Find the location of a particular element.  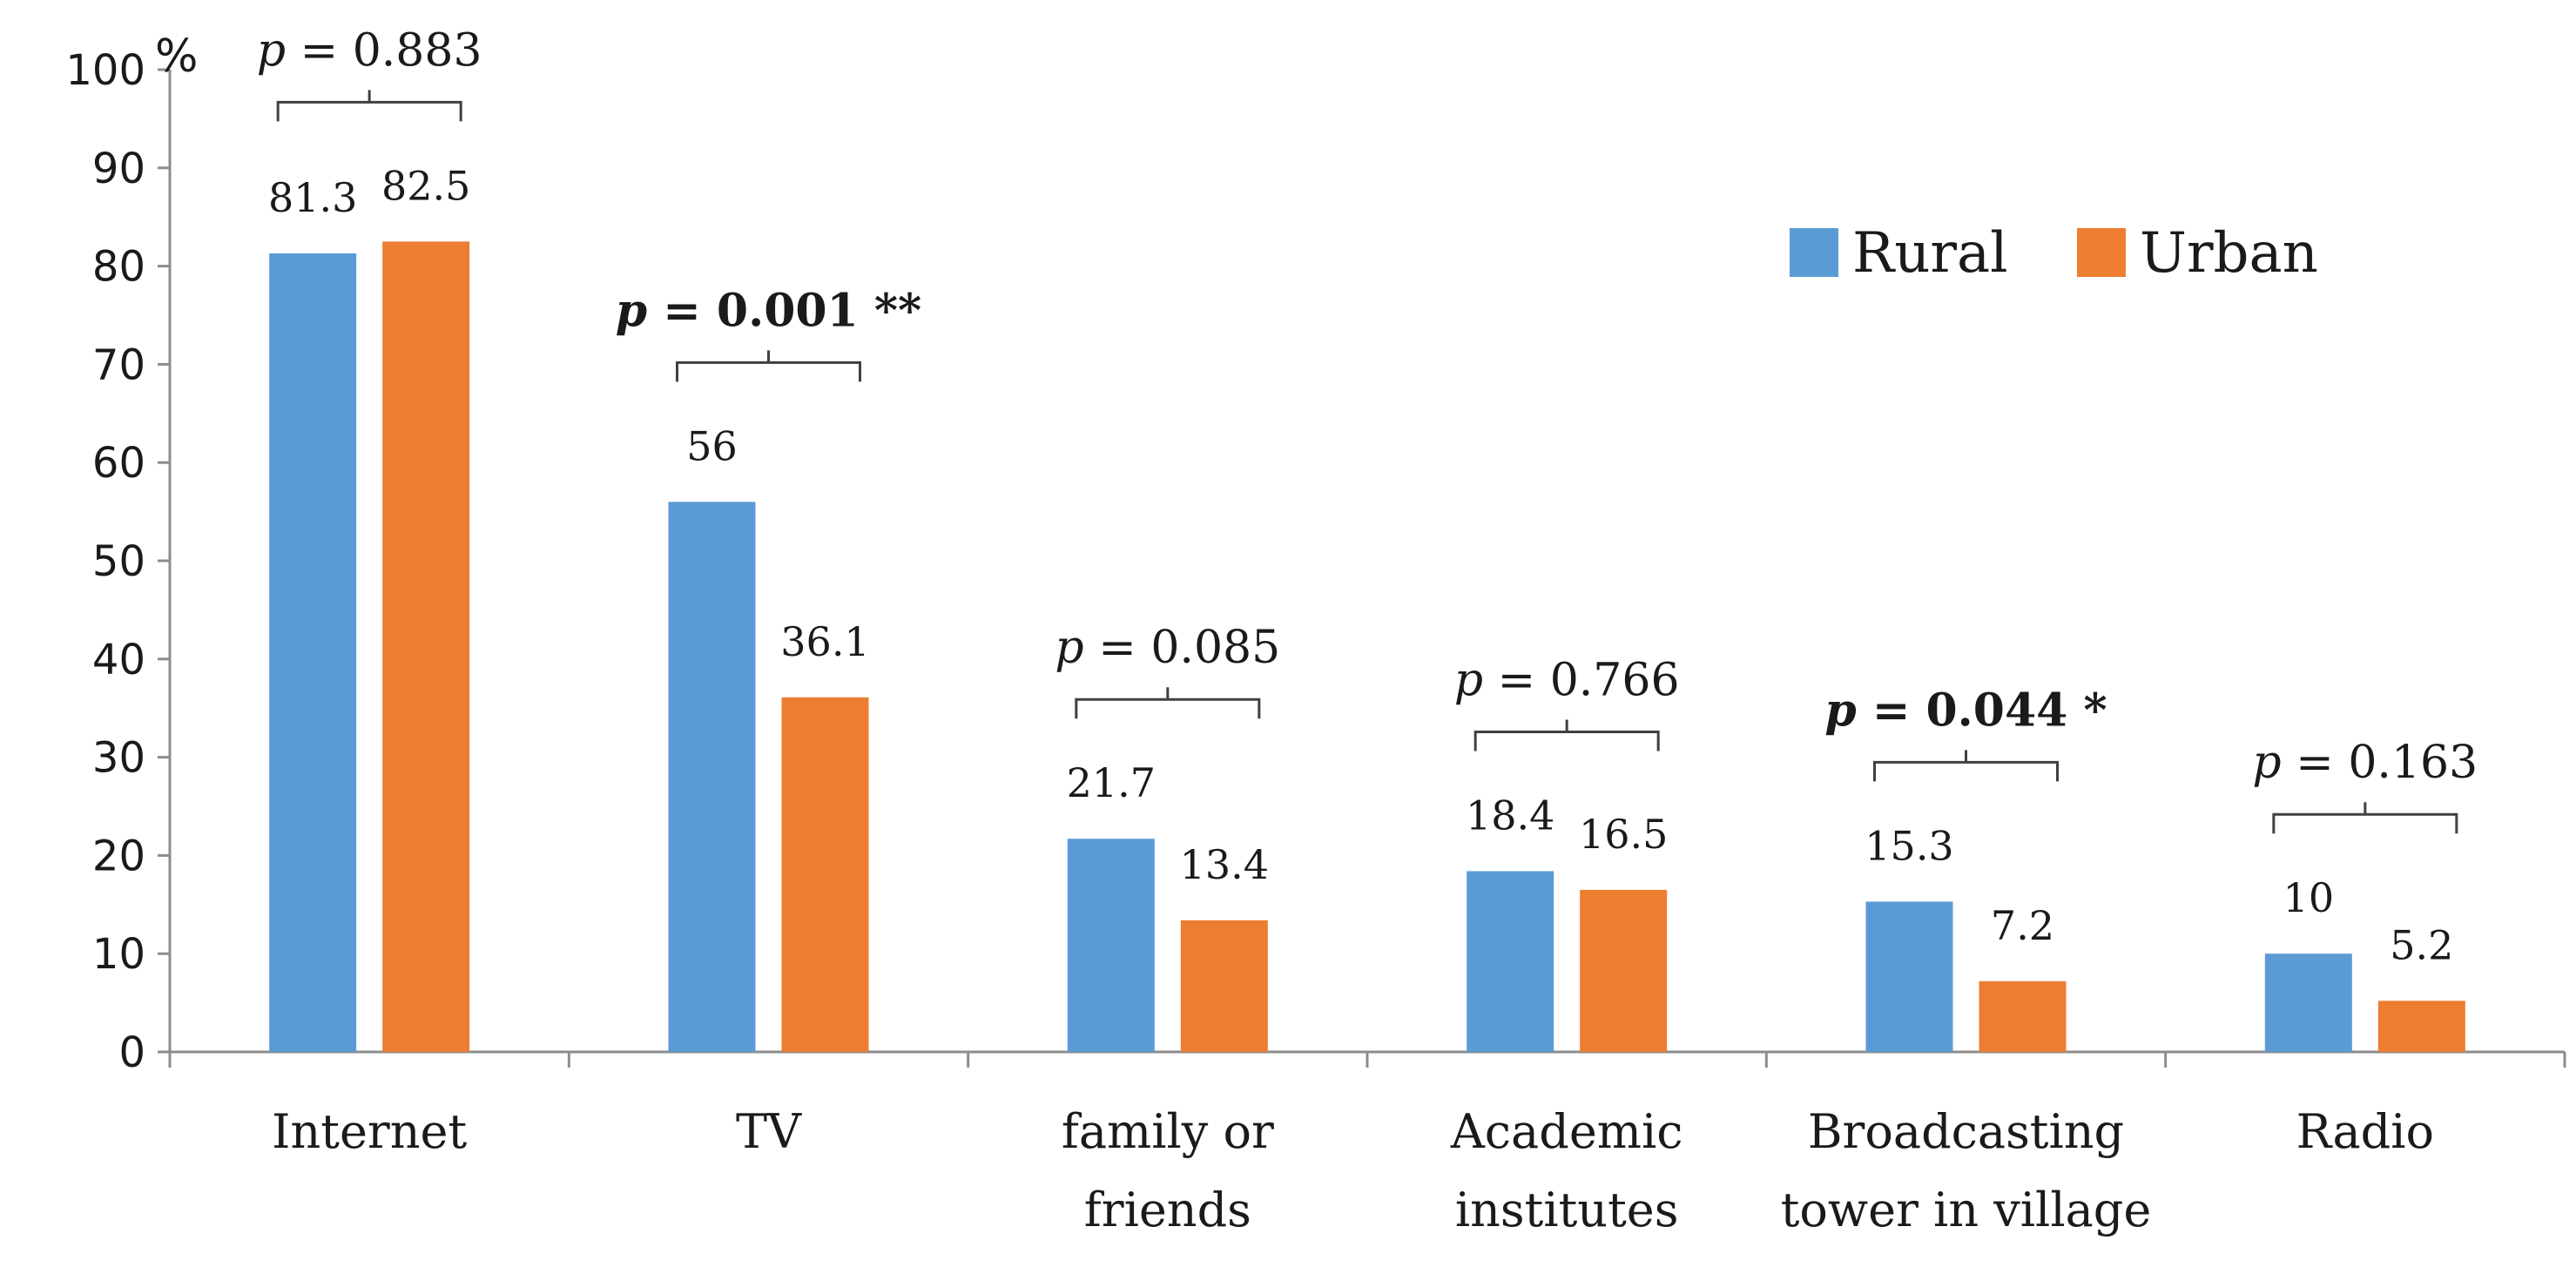

y-tick-label: 30 is located at coordinates (119, 758).